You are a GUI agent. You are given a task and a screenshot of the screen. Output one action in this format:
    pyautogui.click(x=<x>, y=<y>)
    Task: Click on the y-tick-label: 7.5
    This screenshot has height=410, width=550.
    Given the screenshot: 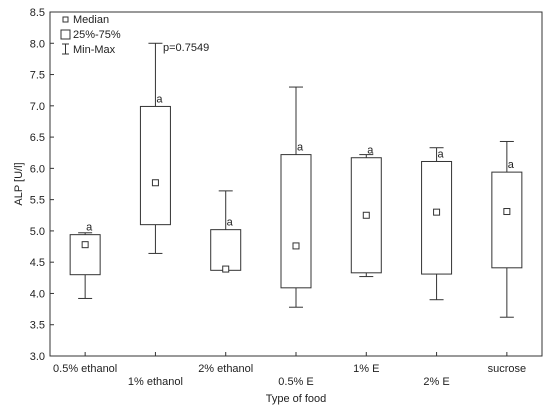 What is the action you would take?
    pyautogui.click(x=37, y=76)
    